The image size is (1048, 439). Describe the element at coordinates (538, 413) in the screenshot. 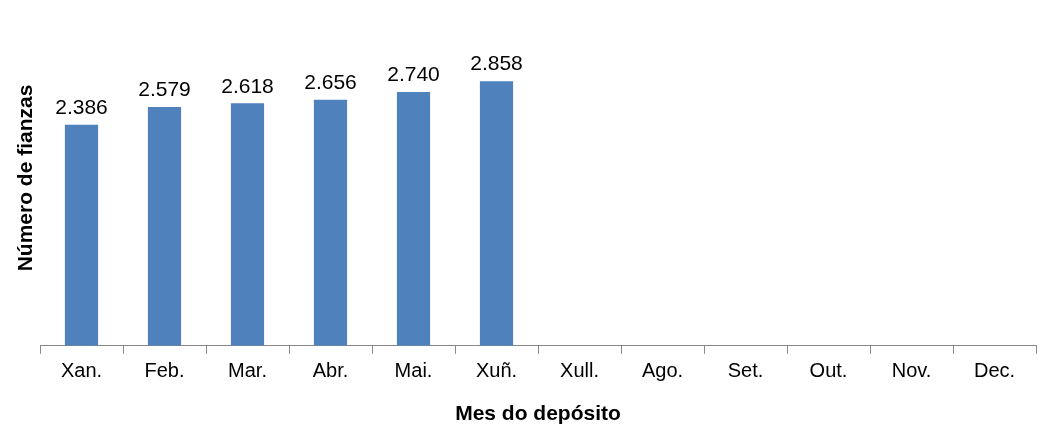

I see `x-axis-title: Mes do depósito` at that location.